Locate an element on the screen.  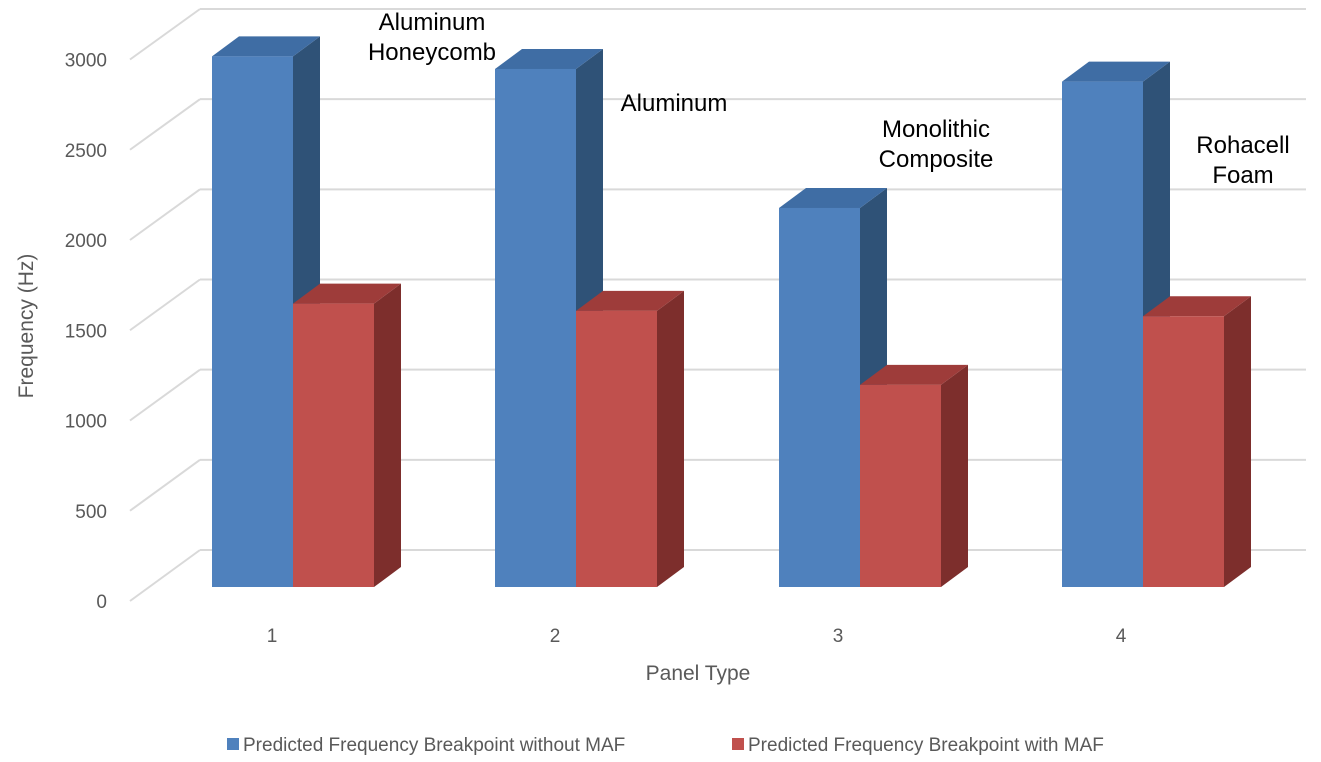
legend-label-series-2: Predicted Frequency Breakpoint with MAF is located at coordinates (926, 745).